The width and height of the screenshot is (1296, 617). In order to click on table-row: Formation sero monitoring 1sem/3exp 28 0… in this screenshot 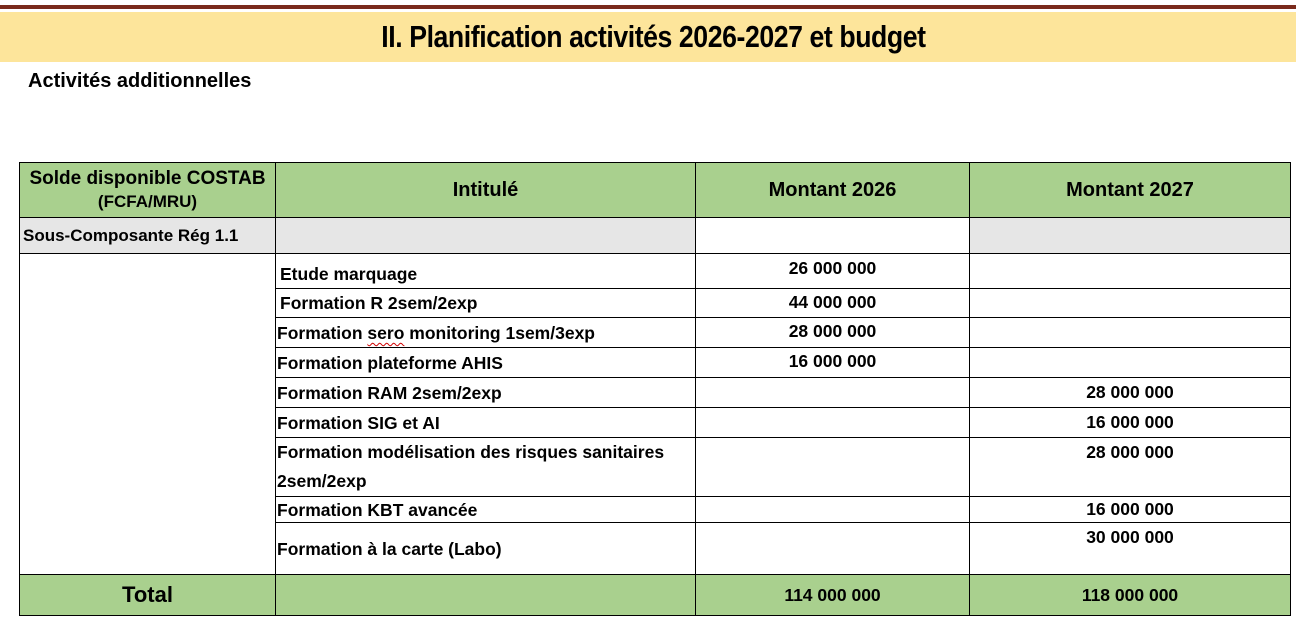, I will do `click(655, 332)`.